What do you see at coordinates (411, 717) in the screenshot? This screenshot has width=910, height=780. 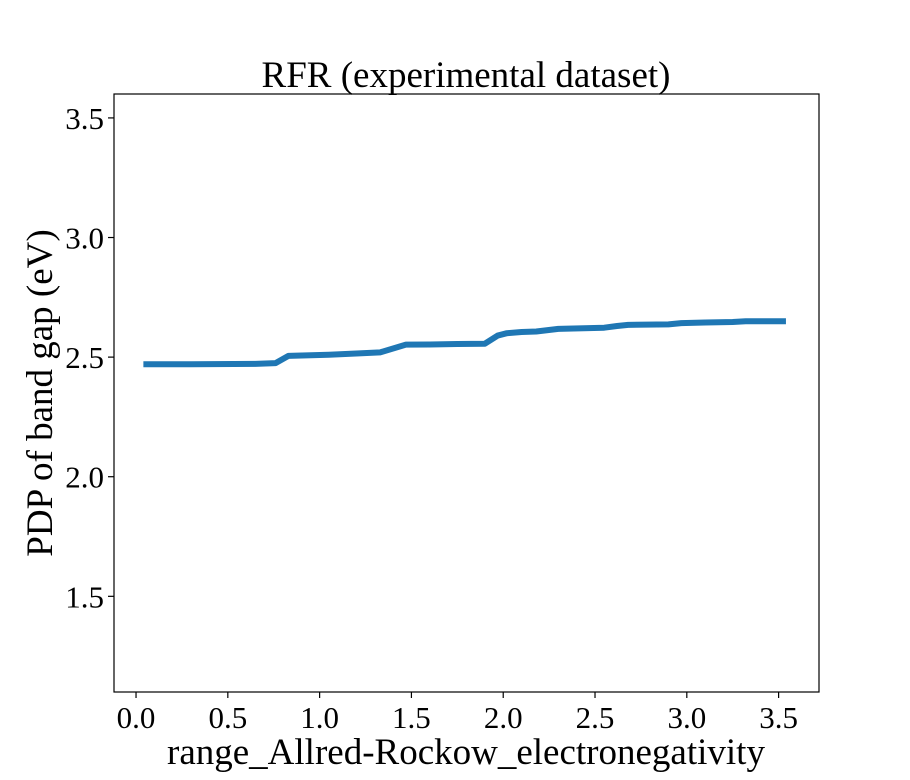 I see `x-tick-label: 1.5` at bounding box center [411, 717].